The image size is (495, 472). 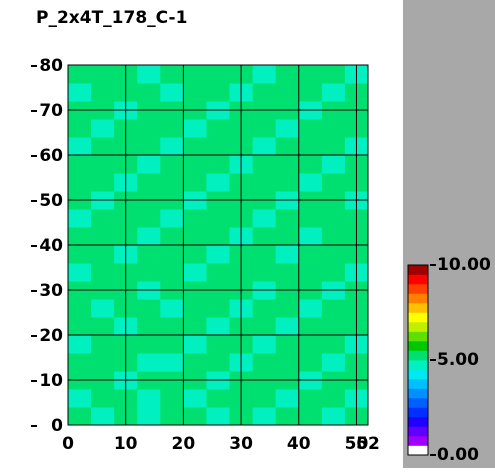 What do you see at coordinates (458, 455) in the screenshot?
I see `colorbar-label: 0.00` at bounding box center [458, 455].